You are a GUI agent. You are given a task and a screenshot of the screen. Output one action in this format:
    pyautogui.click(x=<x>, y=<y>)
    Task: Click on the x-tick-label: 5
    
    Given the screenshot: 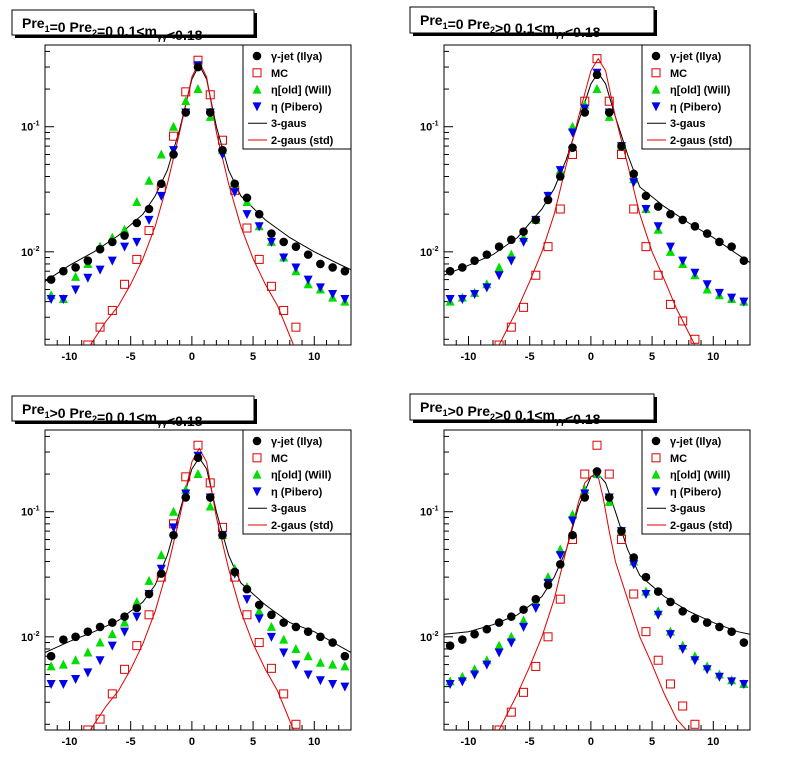 What is the action you would take?
    pyautogui.click(x=652, y=742)
    